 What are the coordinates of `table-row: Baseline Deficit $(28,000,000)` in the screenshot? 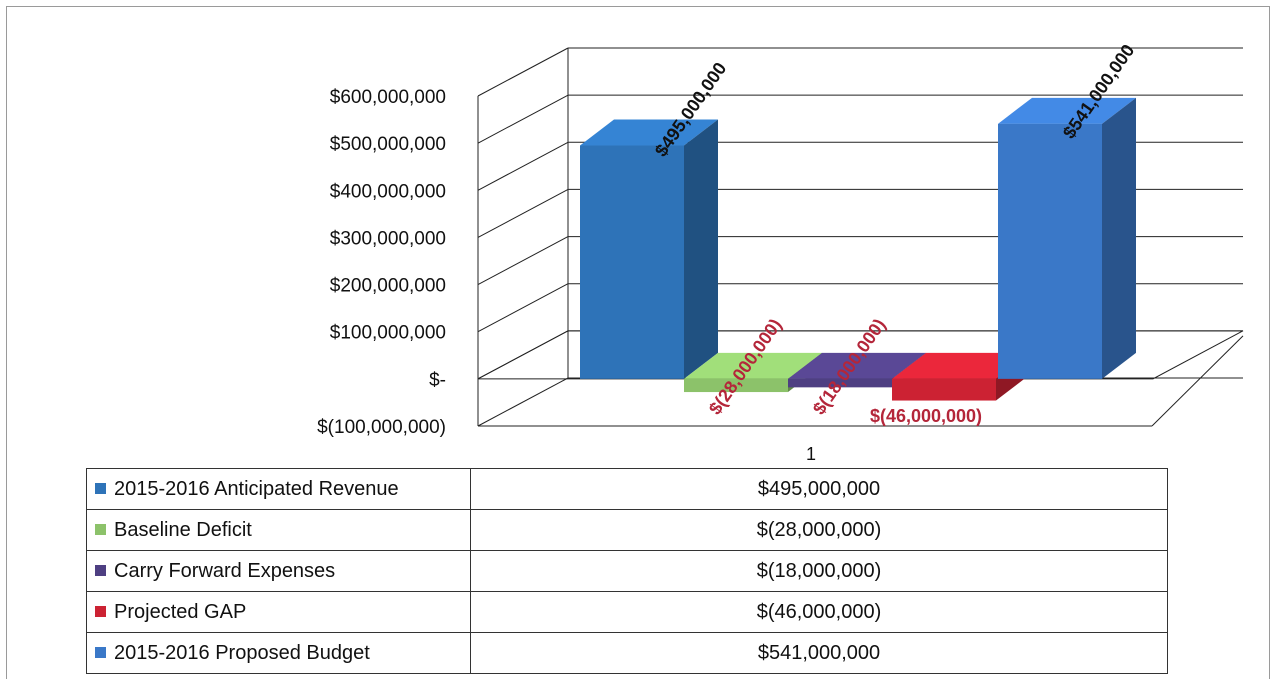 It's located at (627, 530).